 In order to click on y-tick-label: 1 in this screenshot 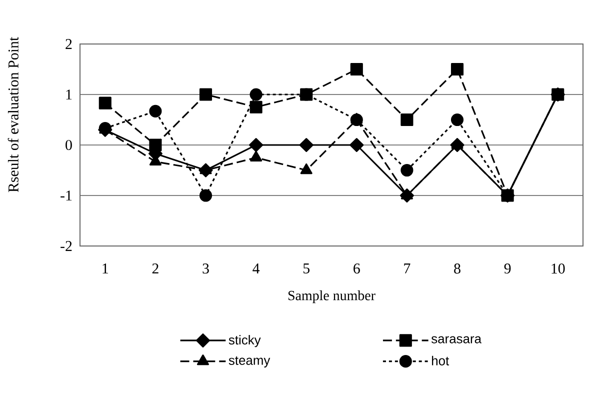, I will do `click(69, 95)`.